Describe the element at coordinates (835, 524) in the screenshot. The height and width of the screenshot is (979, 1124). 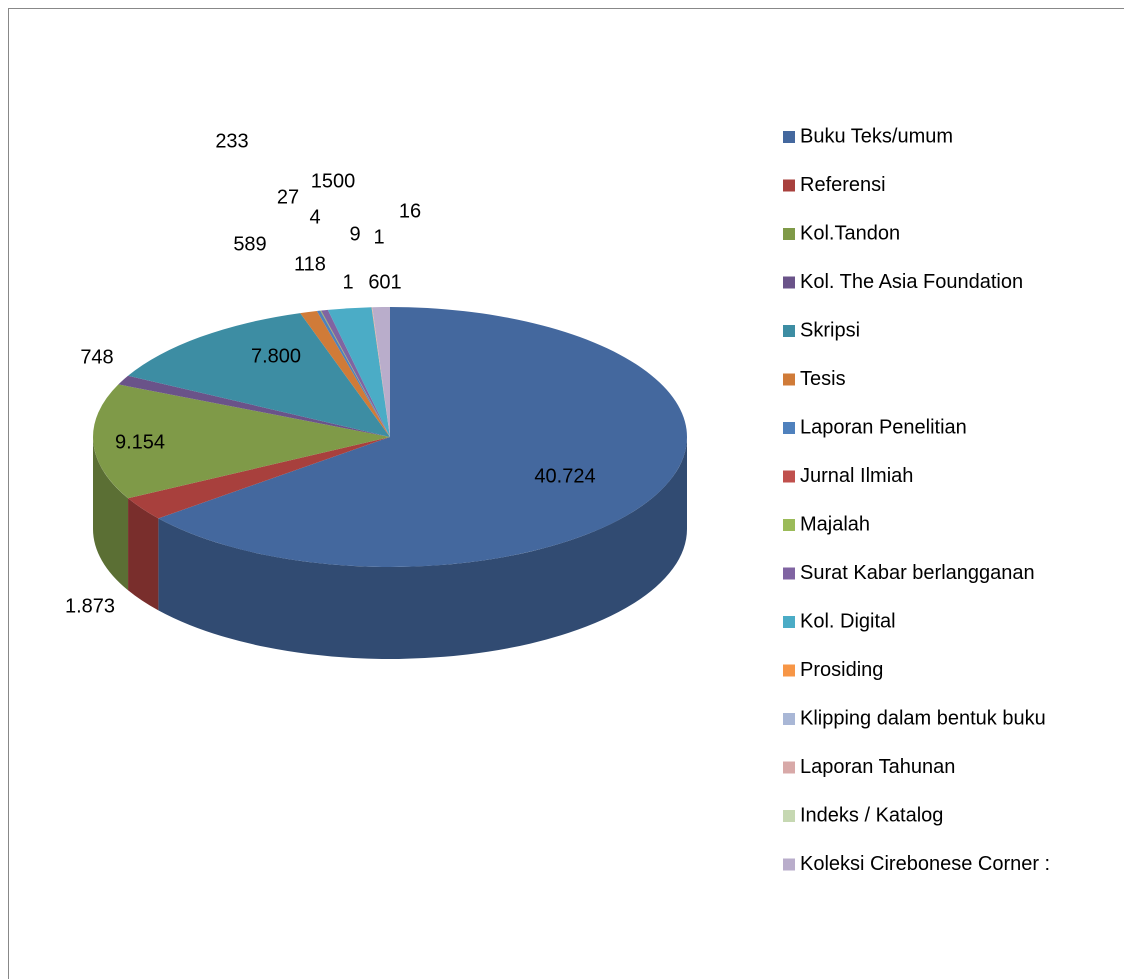
I see `legend-label: Majalah` at that location.